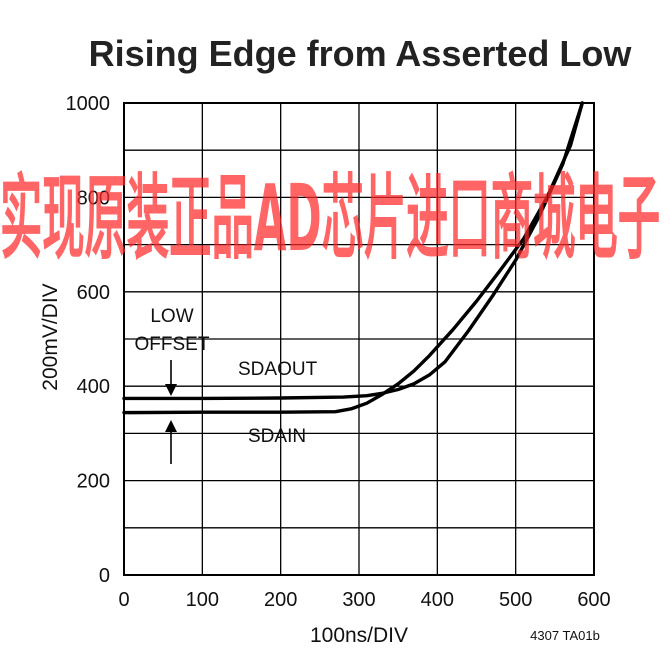 This screenshot has width=670, height=670. Describe the element at coordinates (93, 198) in the screenshot. I see `y-tick-label: 800` at that location.